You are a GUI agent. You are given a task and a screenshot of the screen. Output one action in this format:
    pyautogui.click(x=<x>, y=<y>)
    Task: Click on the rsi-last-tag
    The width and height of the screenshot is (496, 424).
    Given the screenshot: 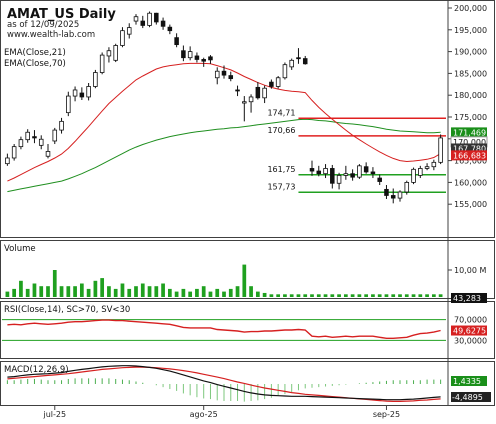 What is the action you would take?
    pyautogui.click(x=469, y=330)
    